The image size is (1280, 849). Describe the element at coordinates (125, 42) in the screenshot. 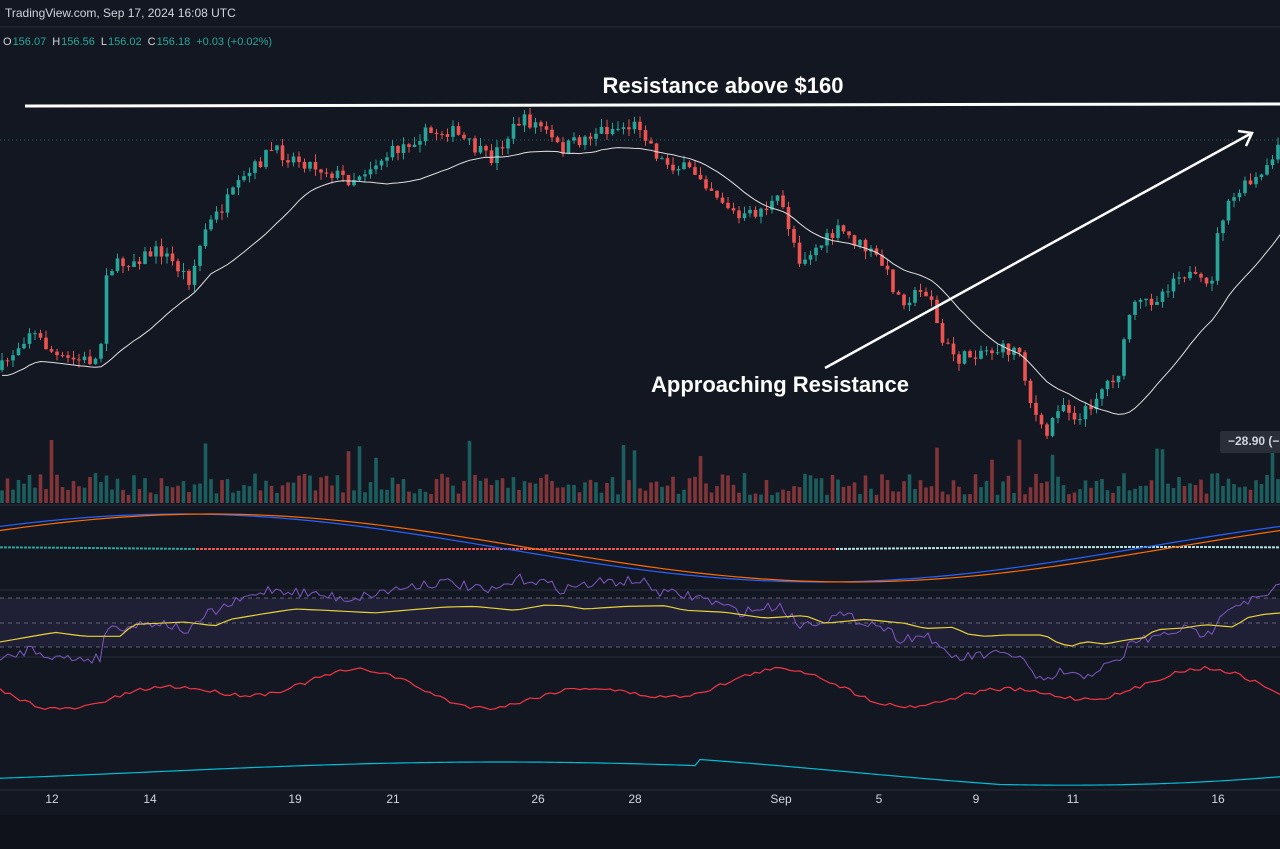

I see `ohlc-value: 156.02` at that location.